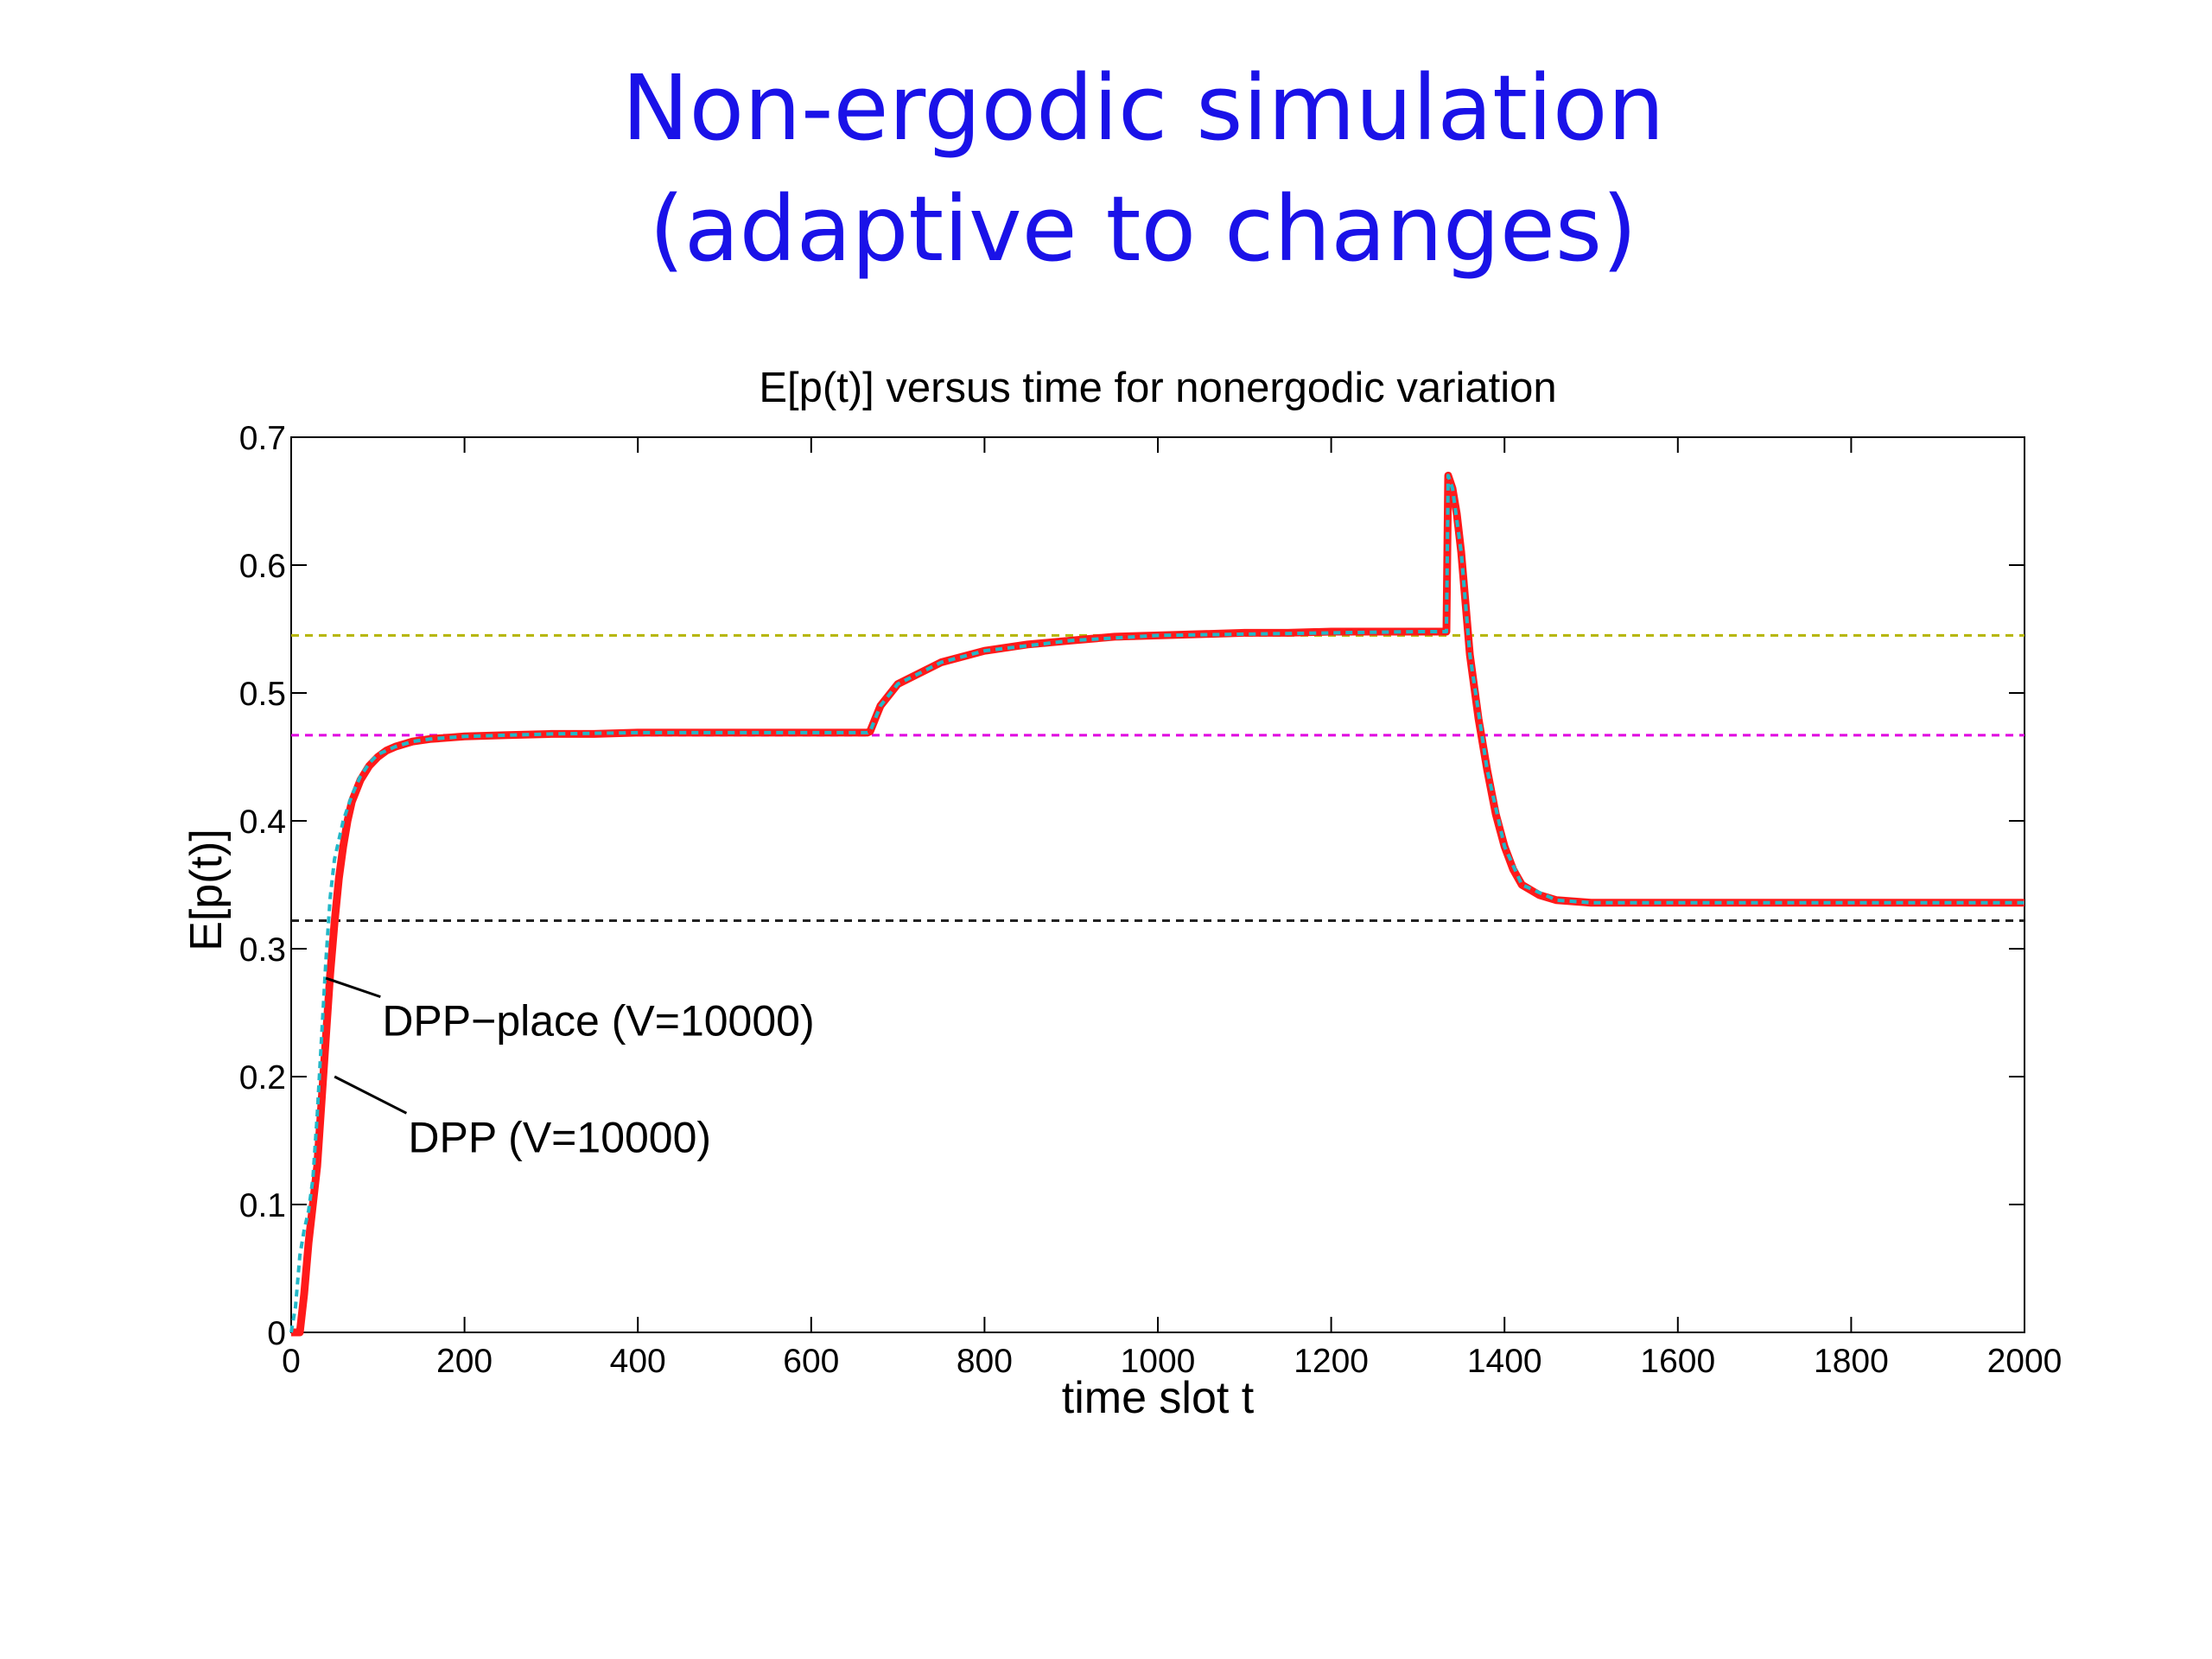  Describe the element at coordinates (1143, 108) in the screenshot. I see `slide-title-line-1: Non-ergodic simulation` at that location.